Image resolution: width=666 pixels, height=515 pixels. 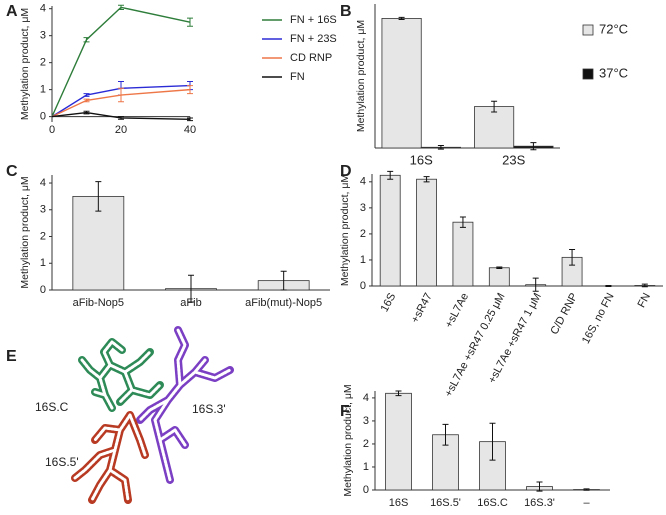 I want to click on x-tick-label: +sR47, so click(x=422, y=308).